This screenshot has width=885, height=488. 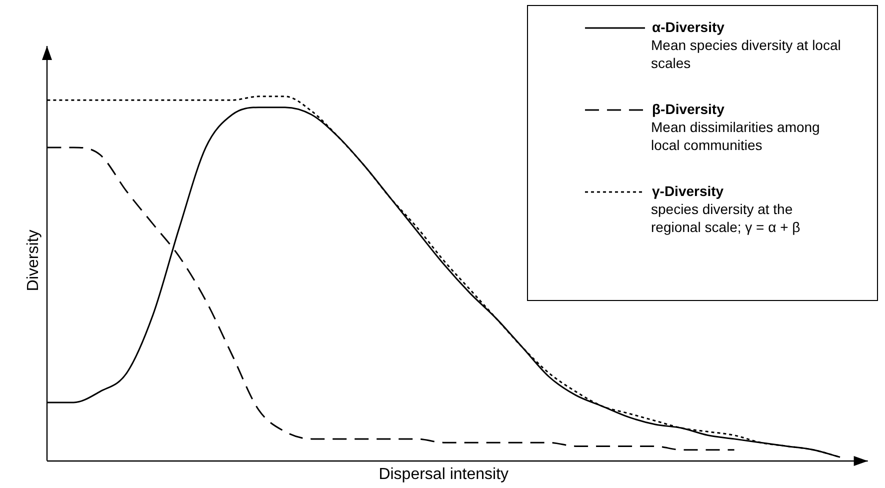 I want to click on legend-label: β-Diversity, so click(x=688, y=108).